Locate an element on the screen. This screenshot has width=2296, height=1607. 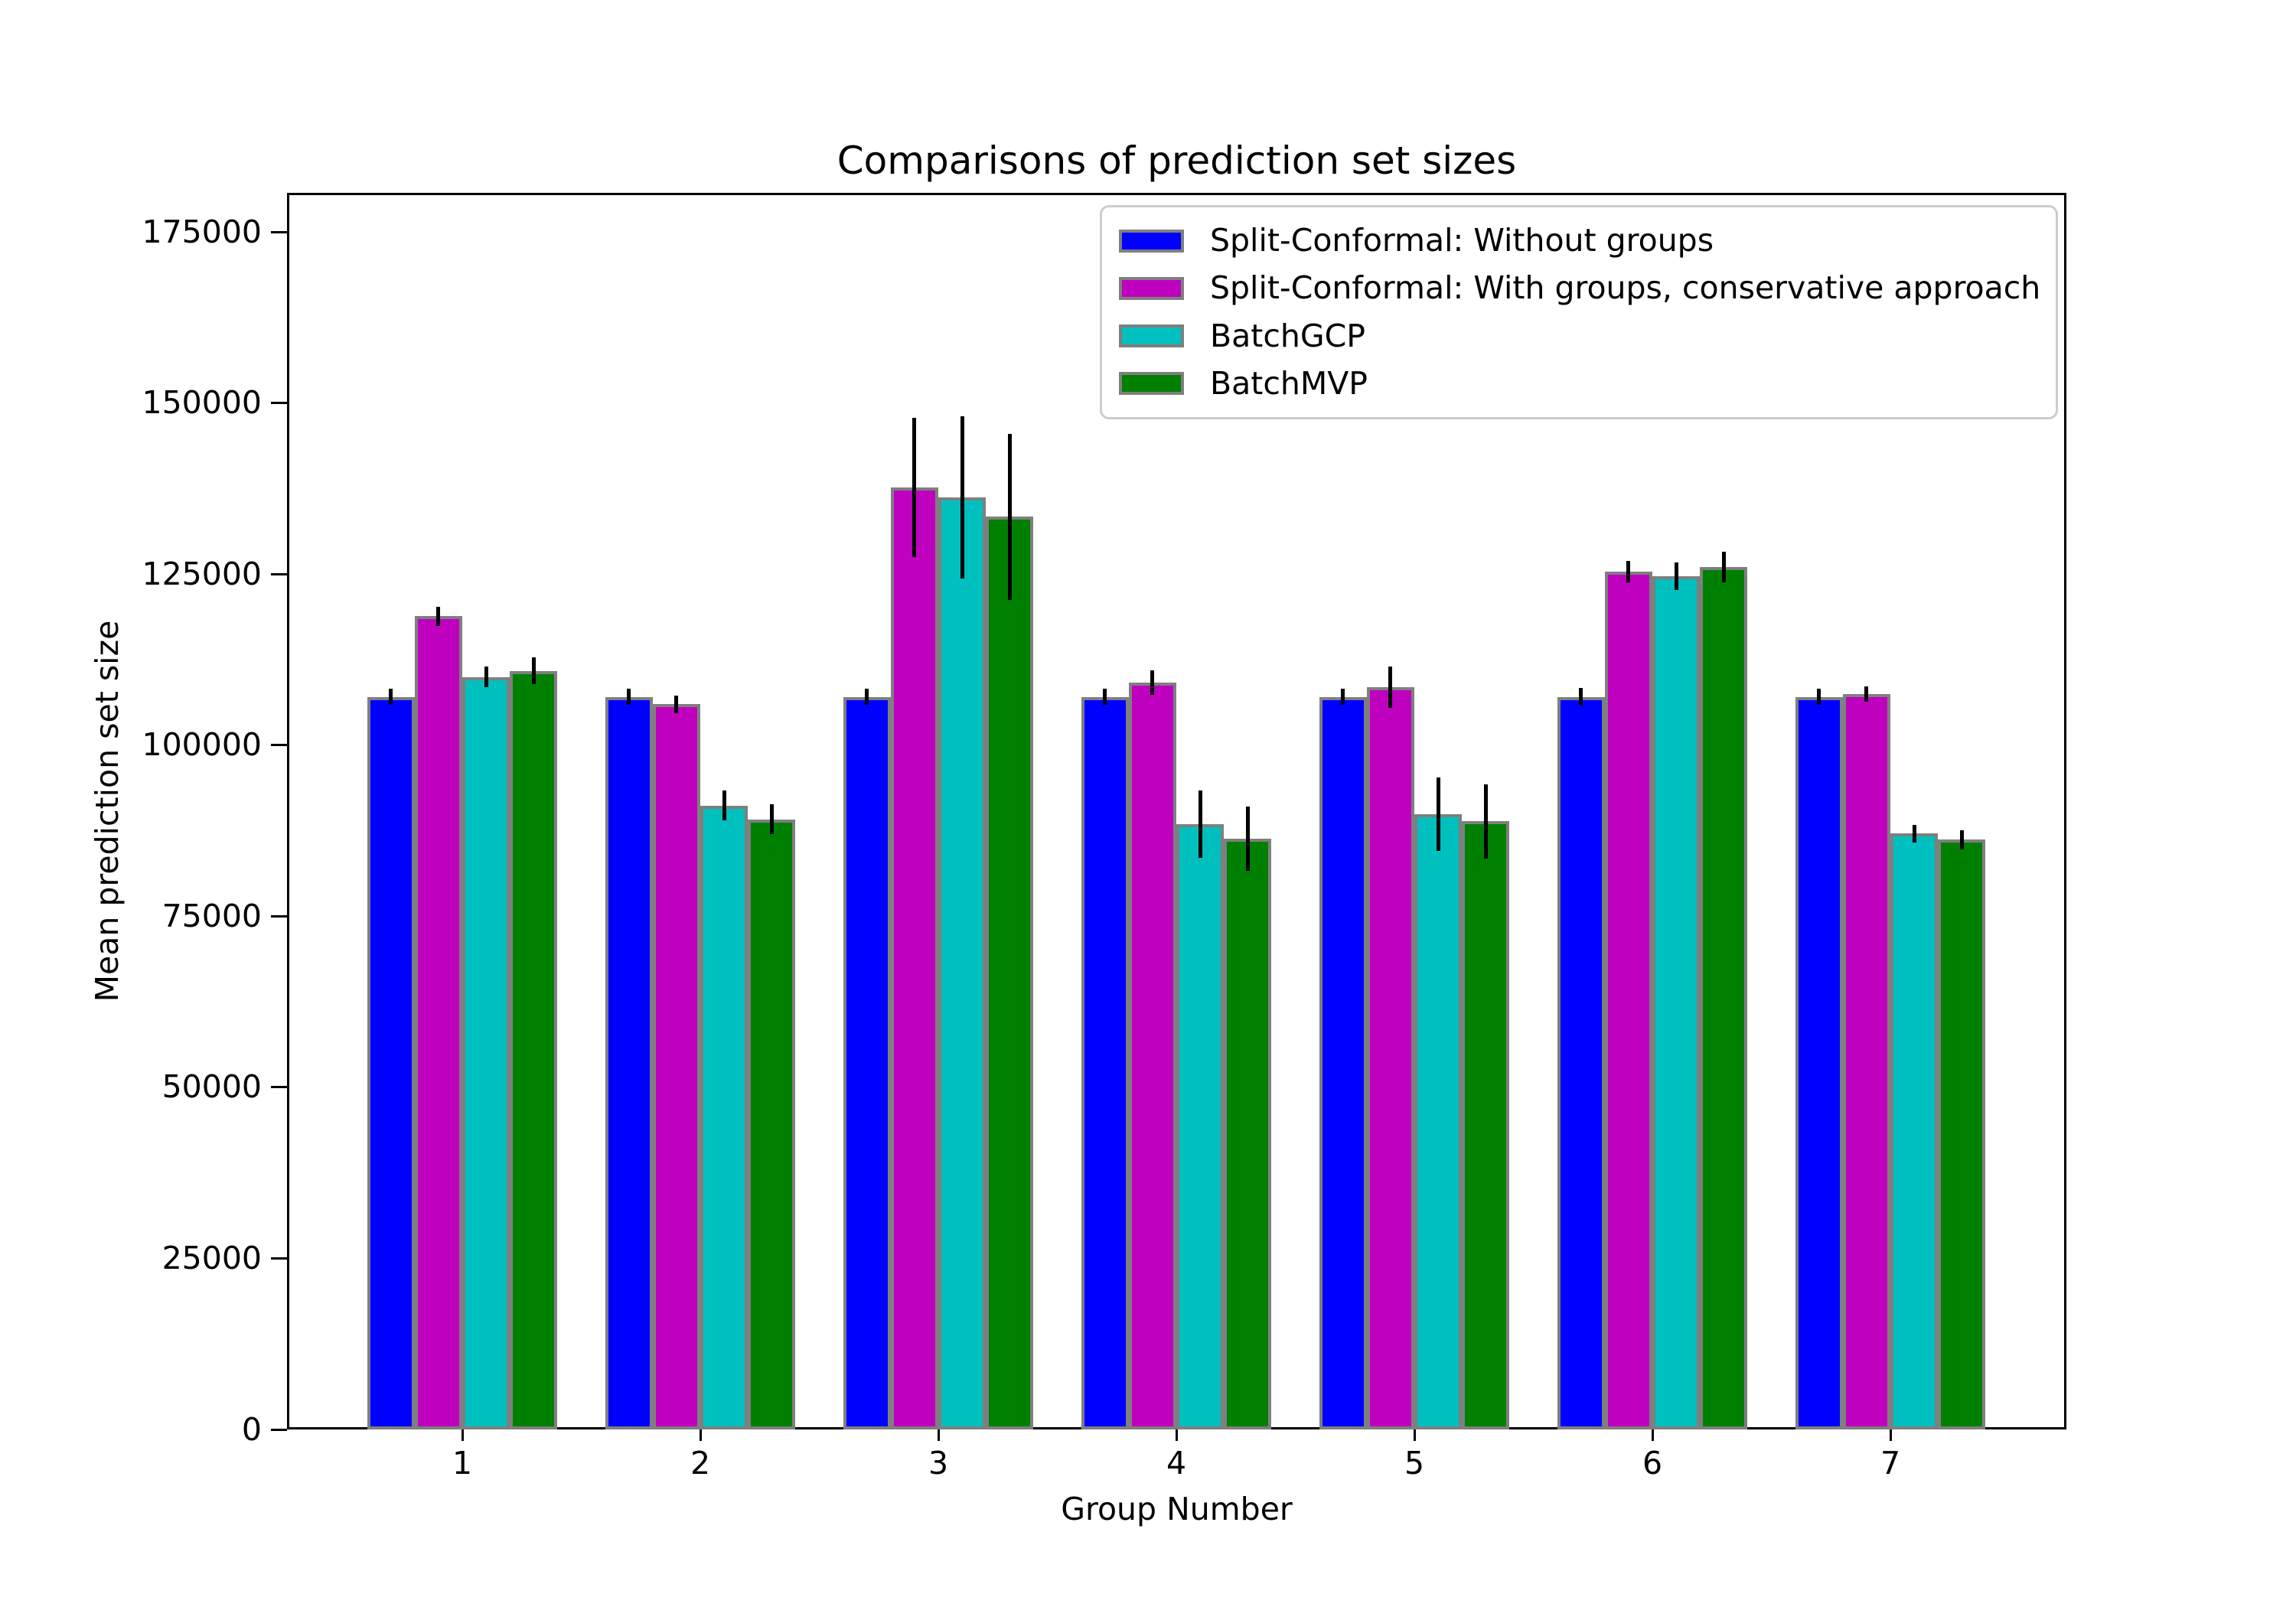
y-tick-label: 25000 is located at coordinates (211, 1257).